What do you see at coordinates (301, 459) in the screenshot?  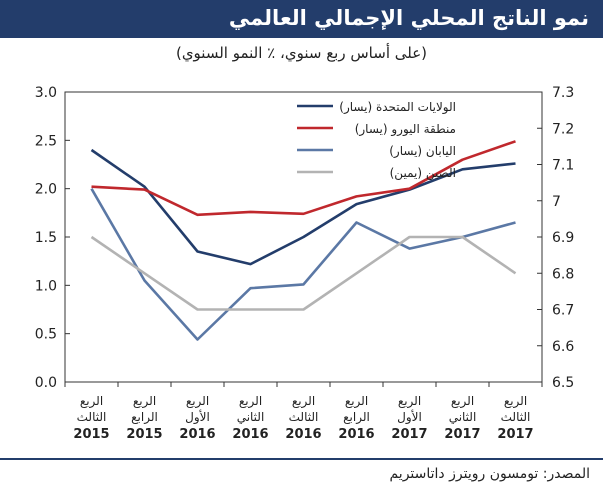 I see `footer-divider` at bounding box center [301, 459].